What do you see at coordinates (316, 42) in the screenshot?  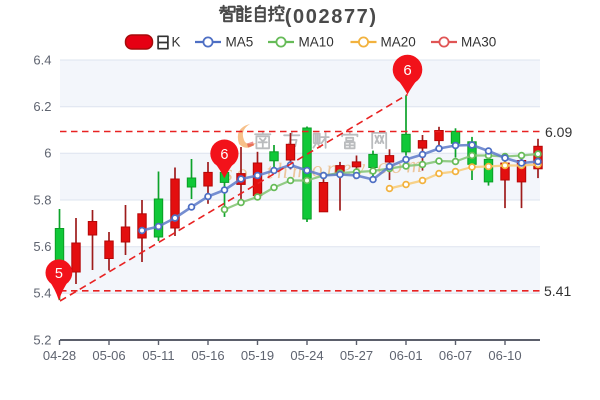 I see `svg-text: MA10` at bounding box center [316, 42].